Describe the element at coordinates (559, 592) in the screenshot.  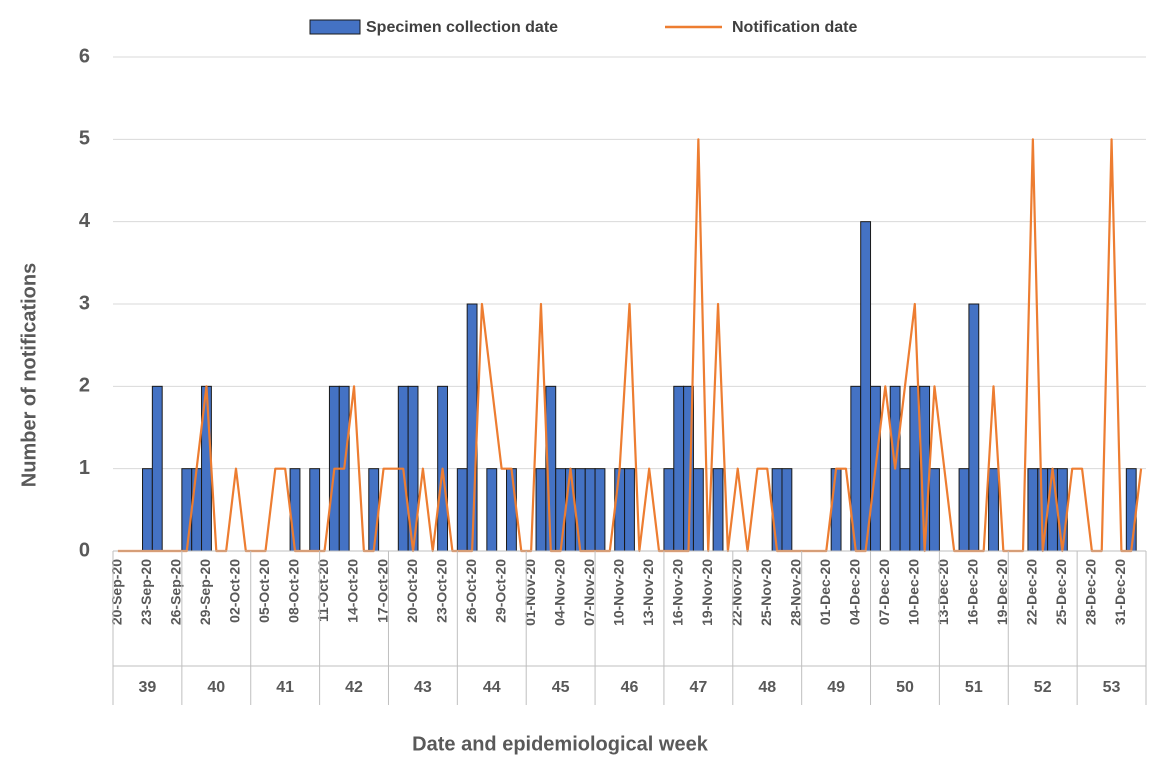
I see `x-tick-label: 04-Nov-20` at that location.